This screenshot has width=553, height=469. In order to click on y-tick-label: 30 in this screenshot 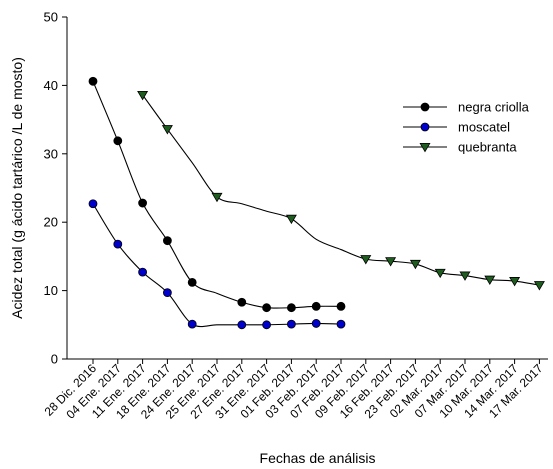, I will do `click(51, 153)`.